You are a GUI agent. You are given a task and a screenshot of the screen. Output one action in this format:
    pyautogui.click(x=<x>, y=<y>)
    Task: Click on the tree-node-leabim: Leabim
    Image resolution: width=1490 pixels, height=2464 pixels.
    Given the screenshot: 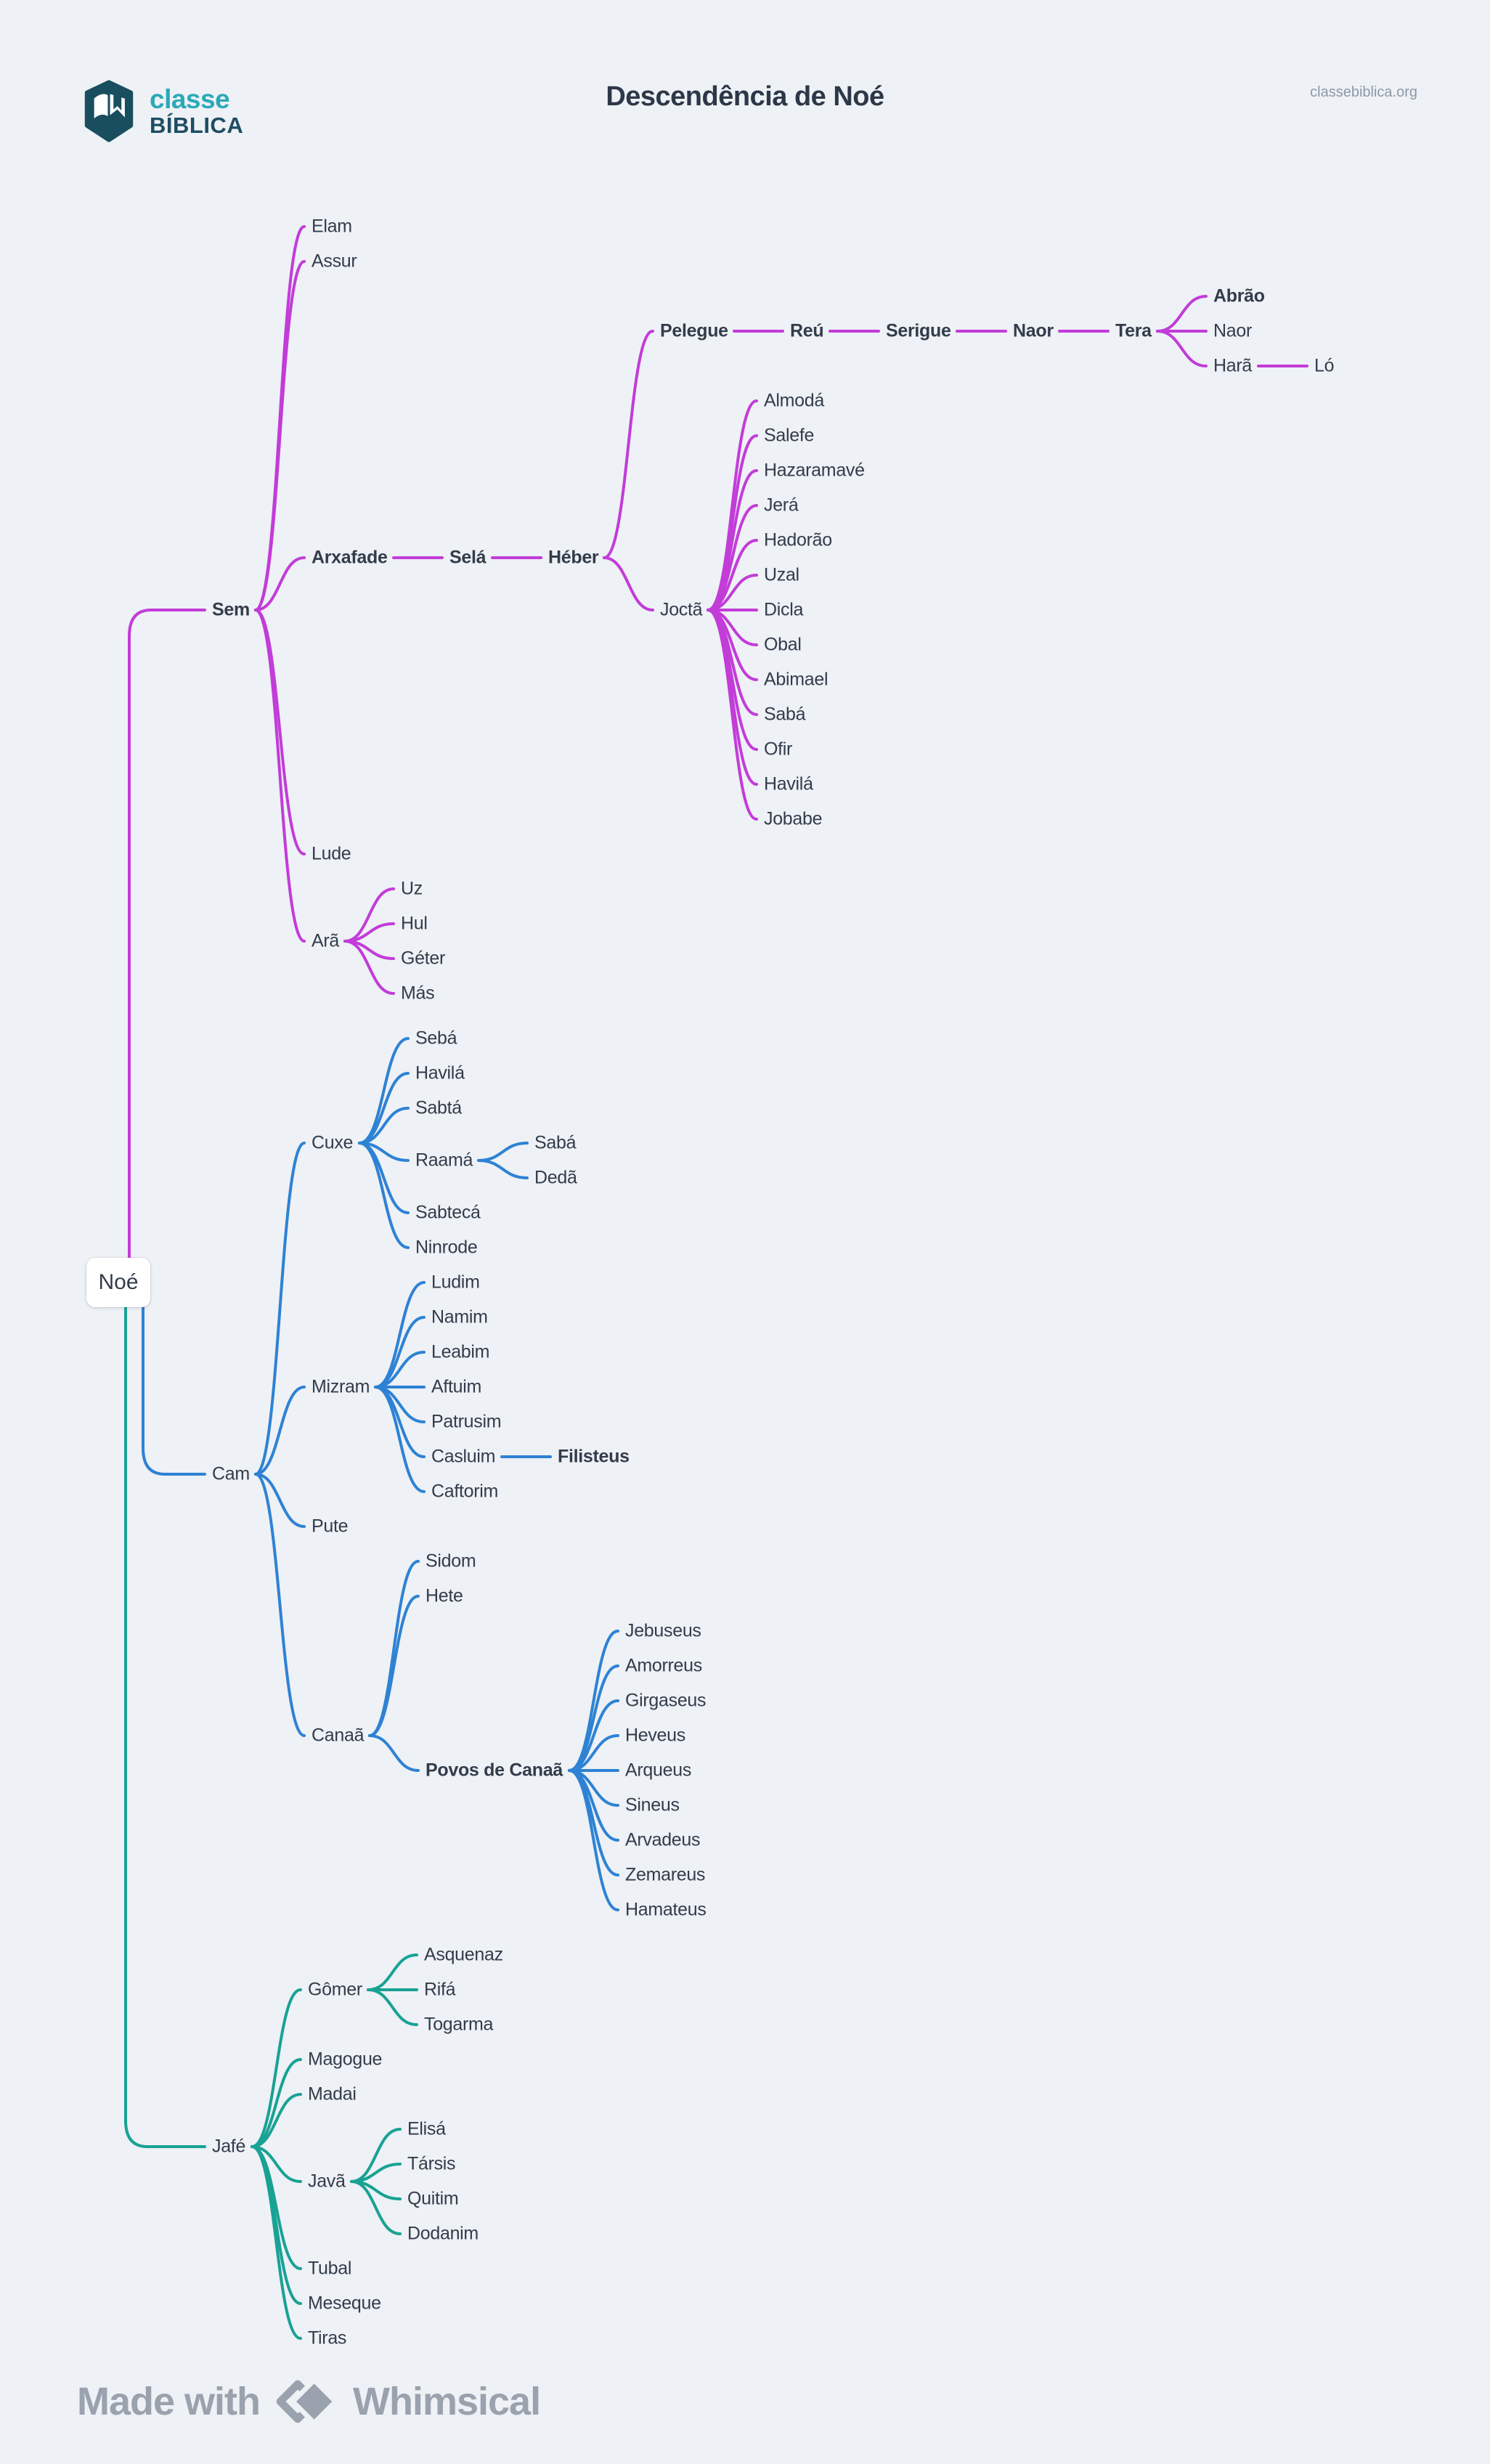 What is the action you would take?
    pyautogui.click(x=460, y=1351)
    